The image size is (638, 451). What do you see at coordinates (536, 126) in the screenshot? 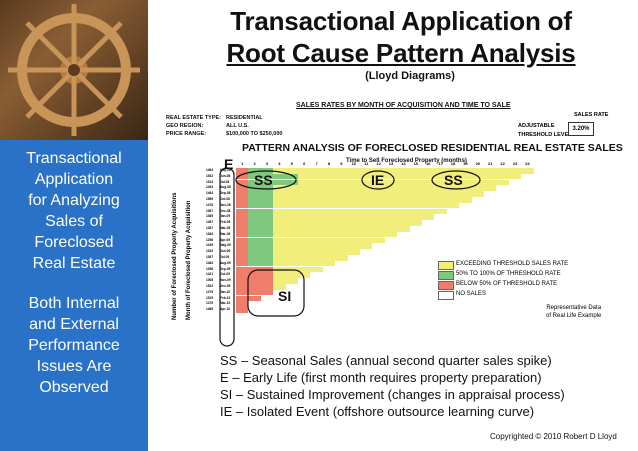
I see `adjustable-label: ADJUSTABLE` at bounding box center [536, 126].